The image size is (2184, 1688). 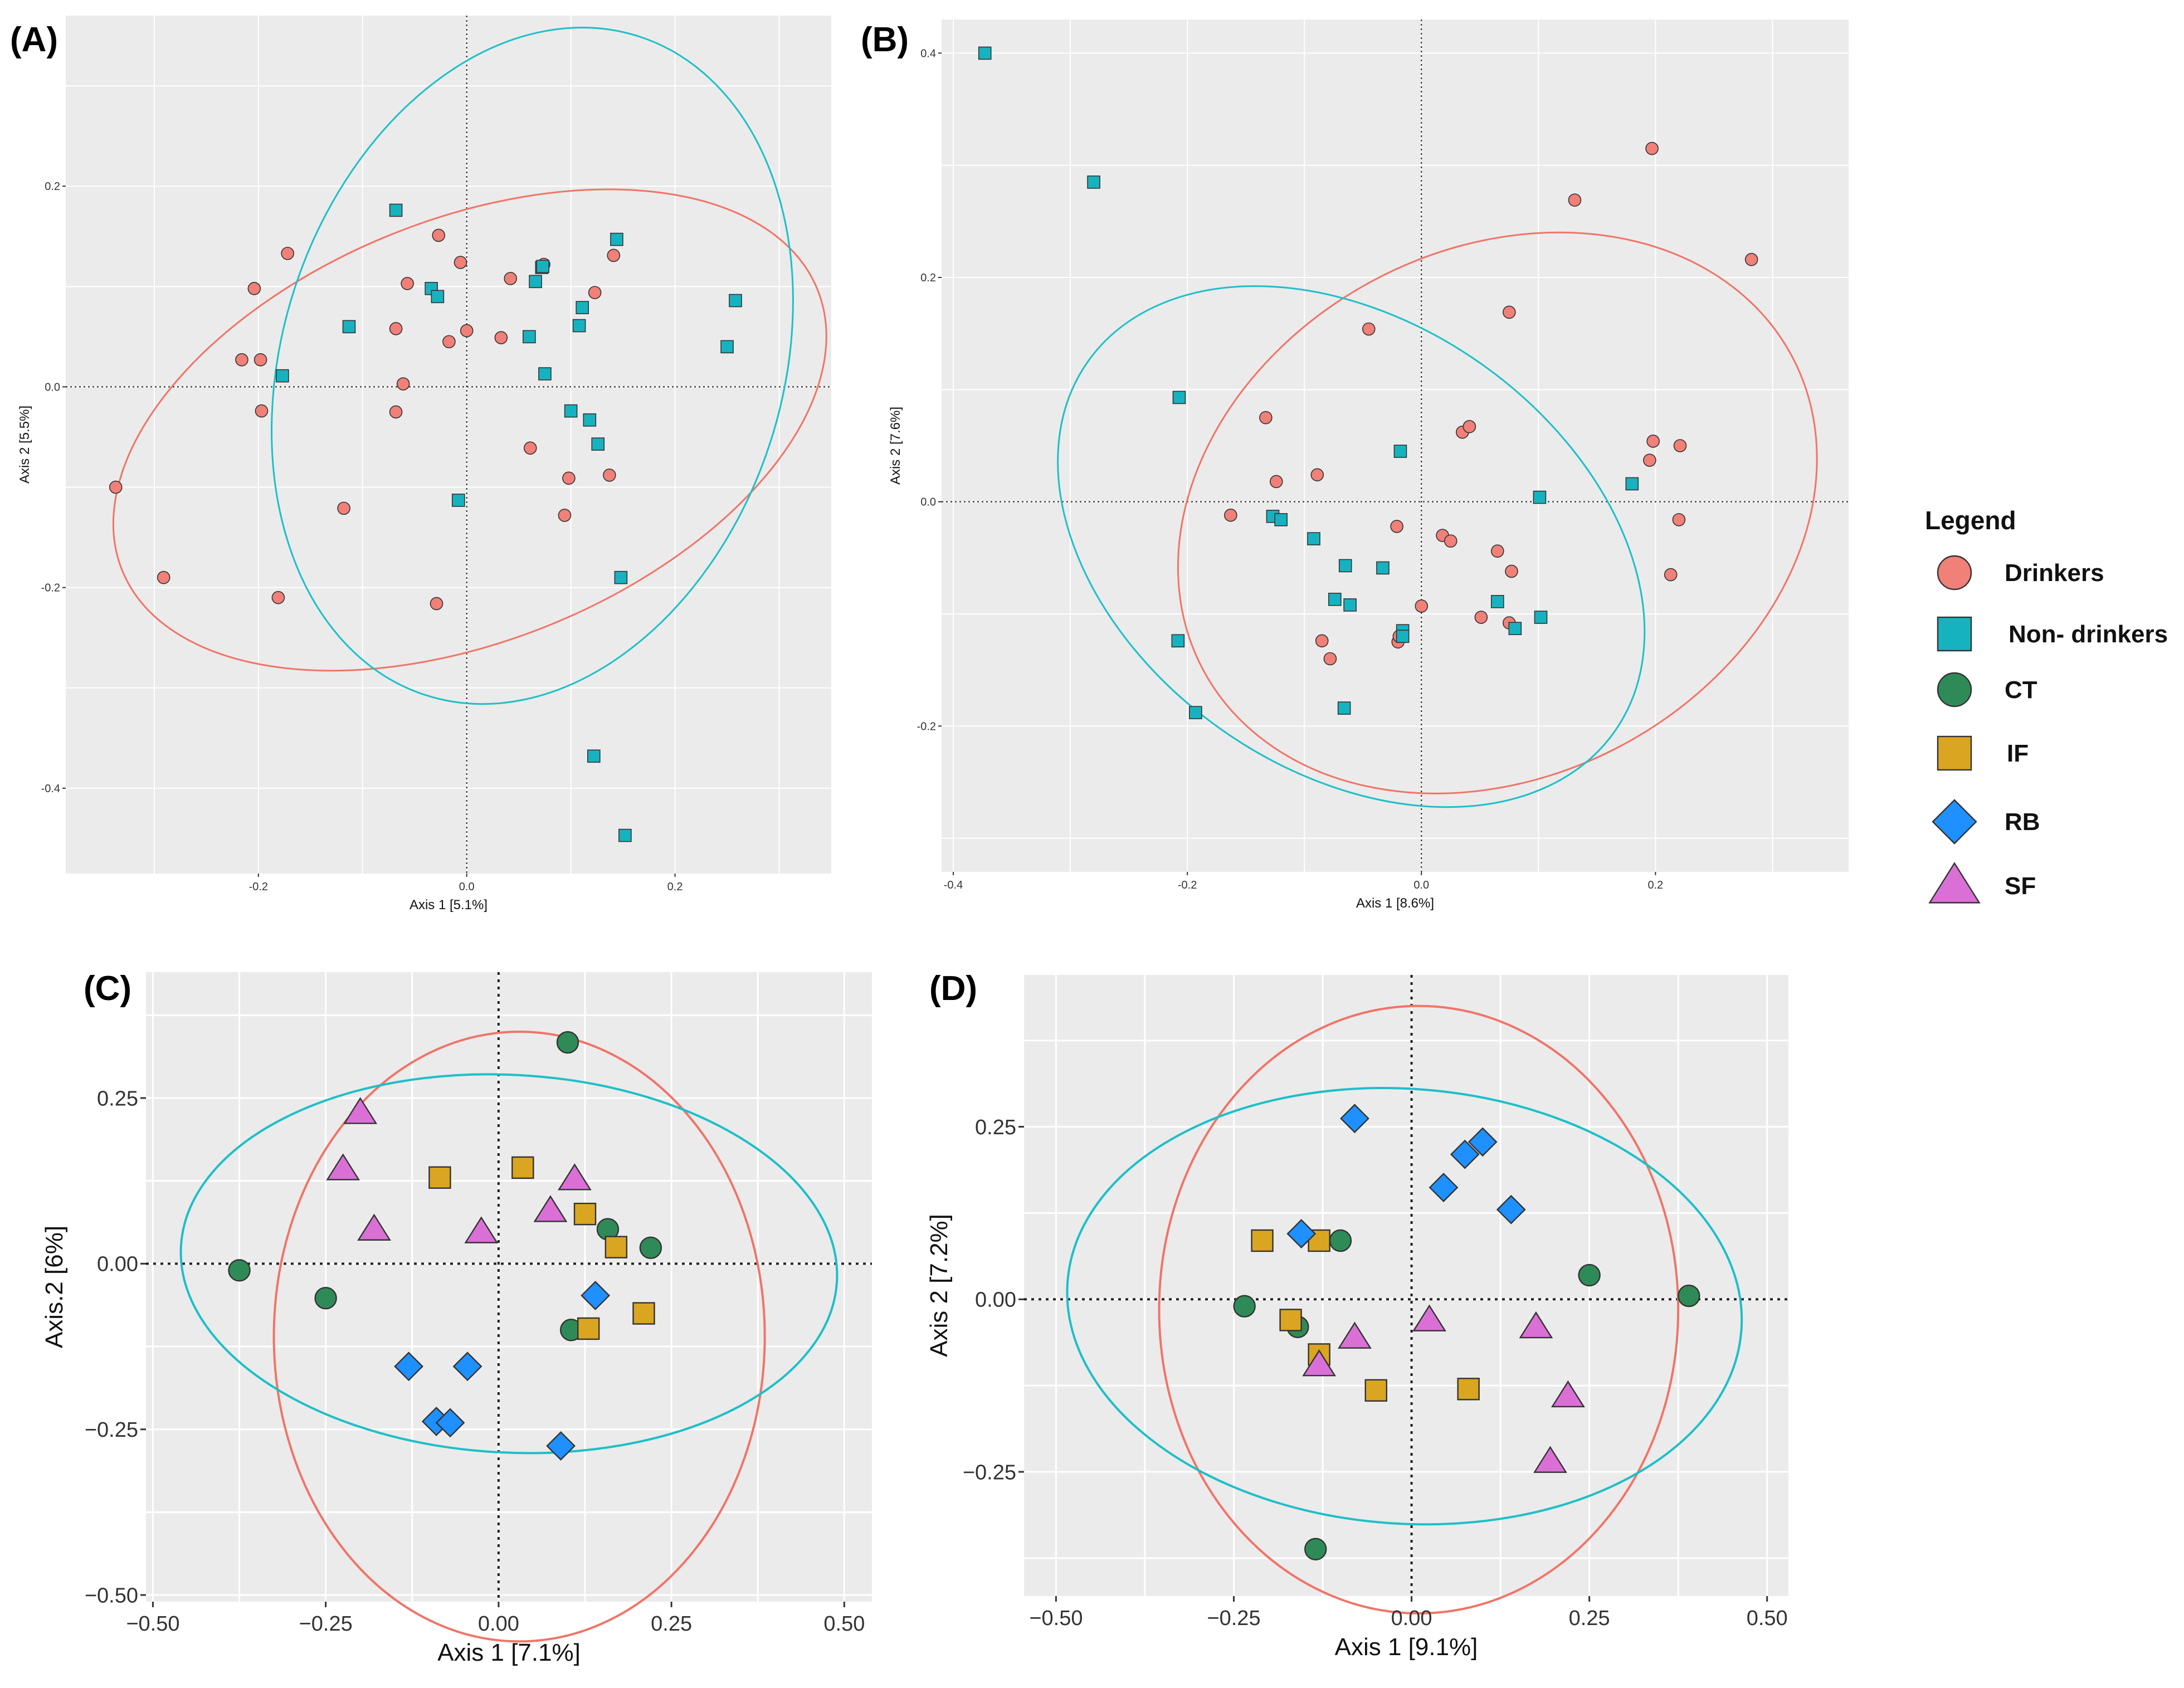 What do you see at coordinates (2021, 573) in the screenshot?
I see `legend-item: Drinkers` at bounding box center [2021, 573].